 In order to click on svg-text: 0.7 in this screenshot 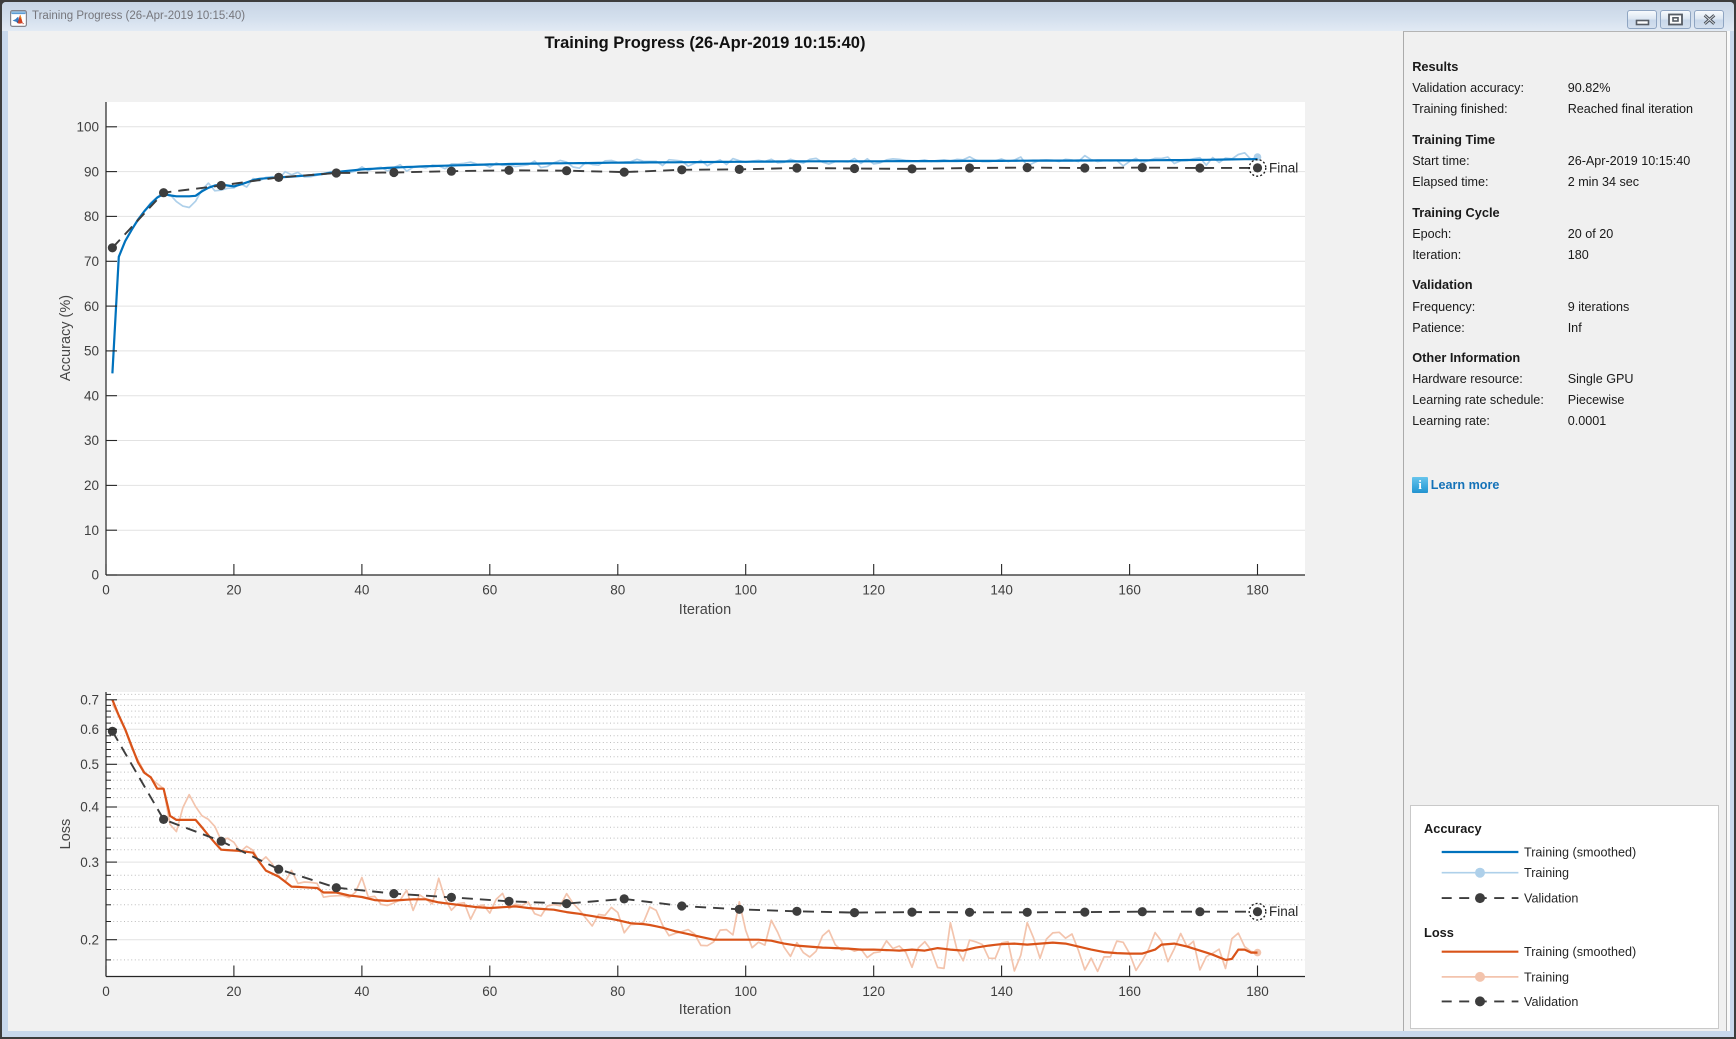, I will do `click(89, 700)`.